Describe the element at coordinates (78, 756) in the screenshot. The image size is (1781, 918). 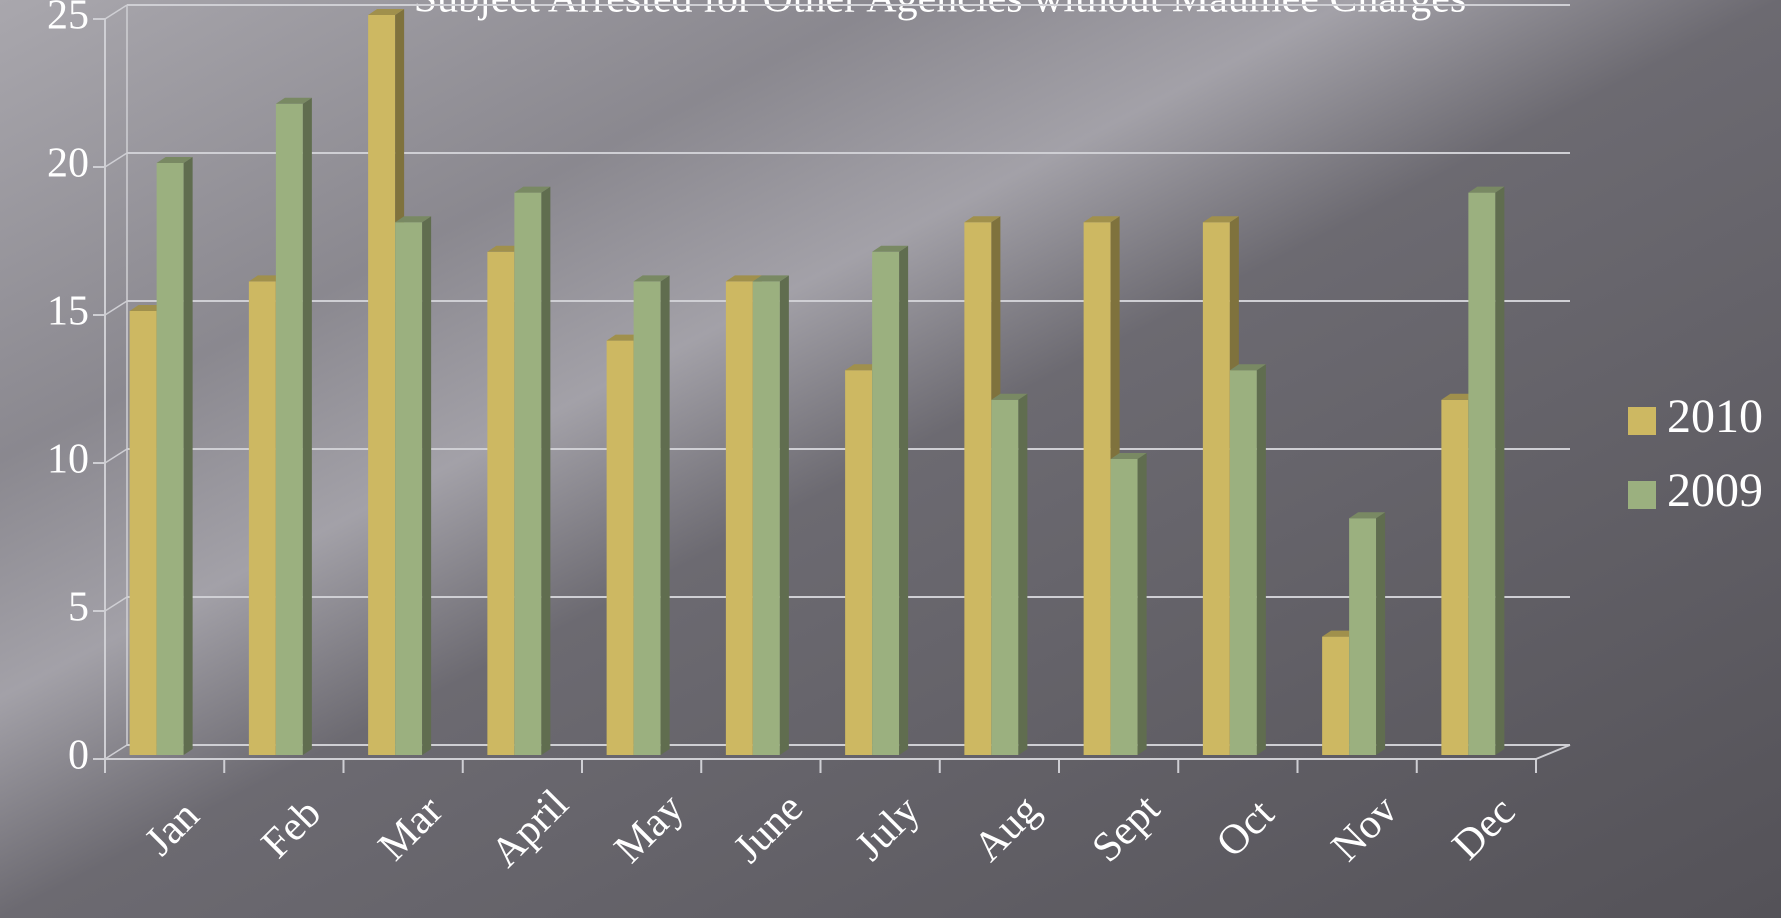
I see `y-tick-label: 0` at that location.